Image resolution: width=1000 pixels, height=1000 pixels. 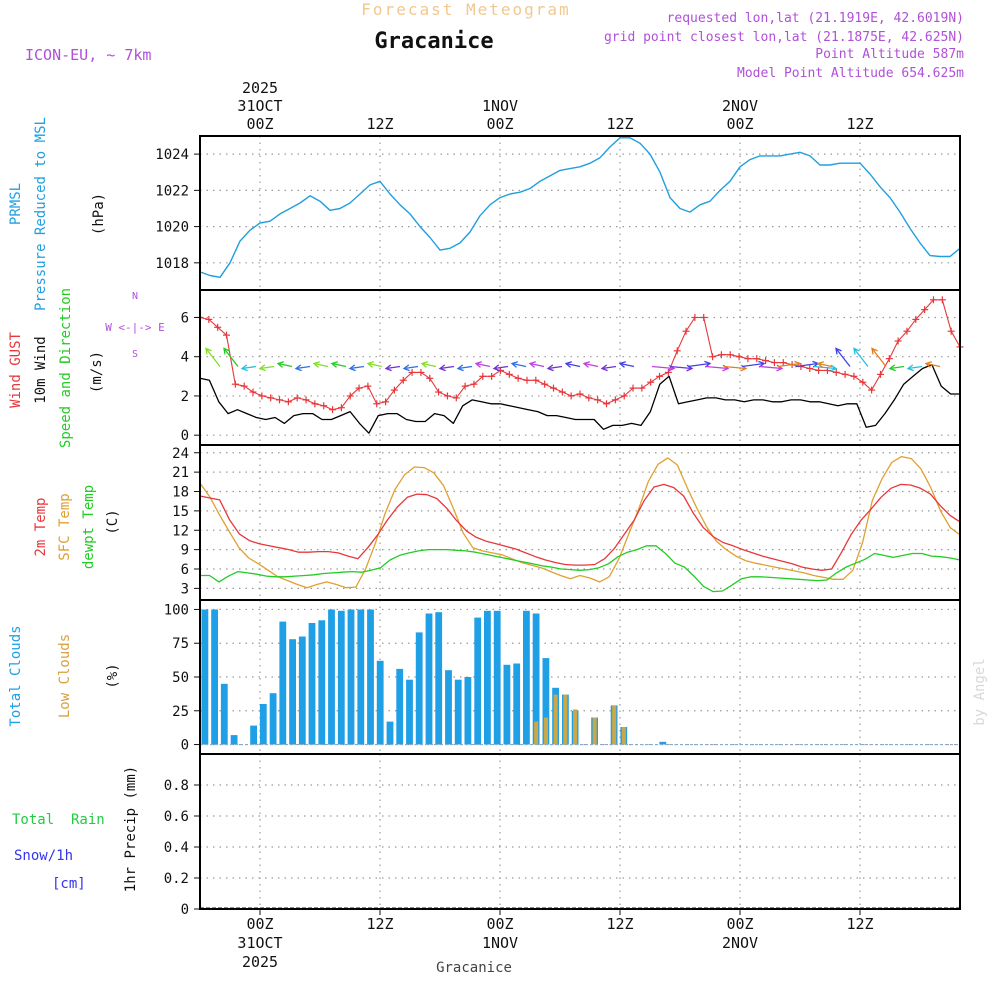 I want to click on pressure-labels: PRMSL Pressure Reduced to MSL (hPa), so click(x=57, y=214).